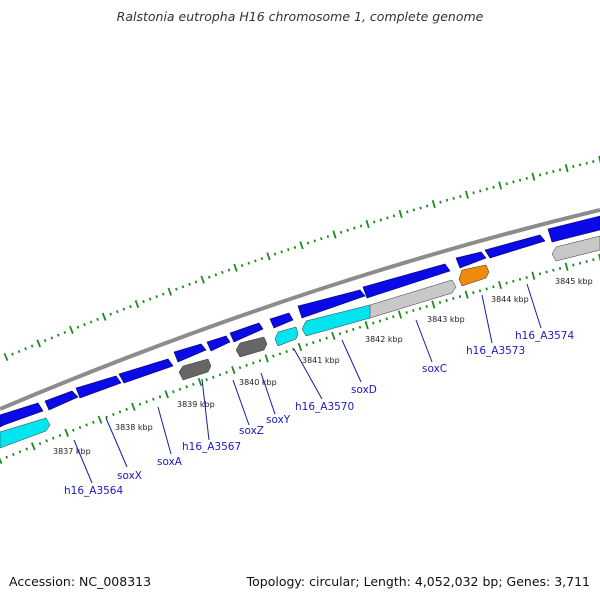  What do you see at coordinates (510, 299) in the screenshot?
I see `scale-label: 3844 kbp` at bounding box center [510, 299].